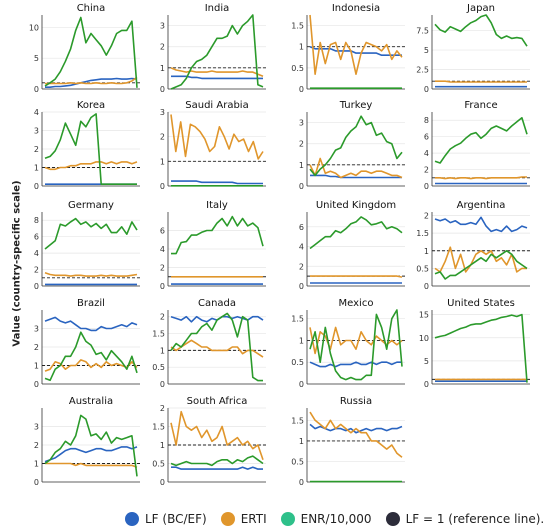  What do you see at coordinates (87, 145) in the screenshot?
I see `panel-korea: 0 1 2 3 4 Korea` at bounding box center [87, 145].